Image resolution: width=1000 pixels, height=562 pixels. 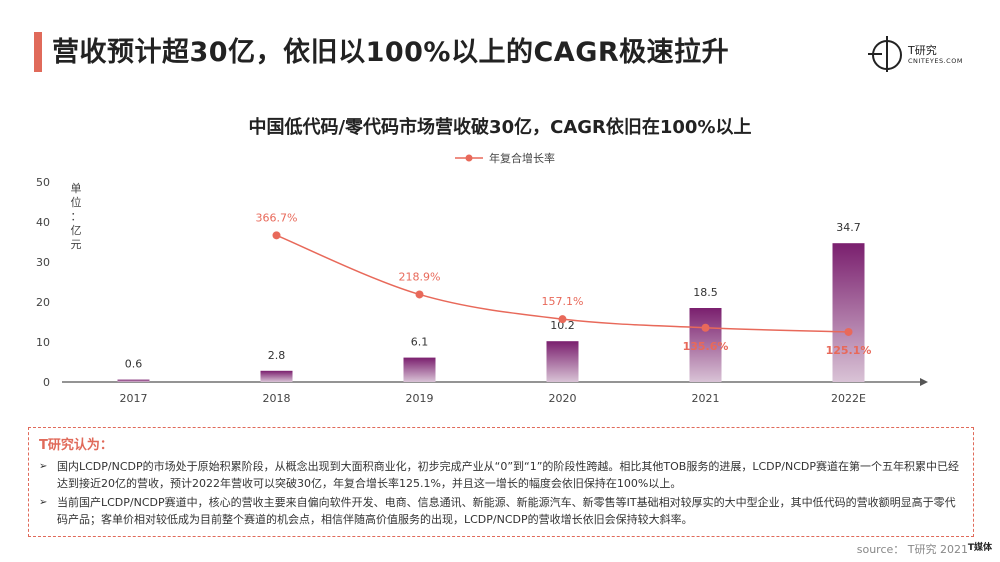 What do you see at coordinates (924, 382) in the screenshot?
I see `x-axis-arrow-icon` at bounding box center [924, 382].